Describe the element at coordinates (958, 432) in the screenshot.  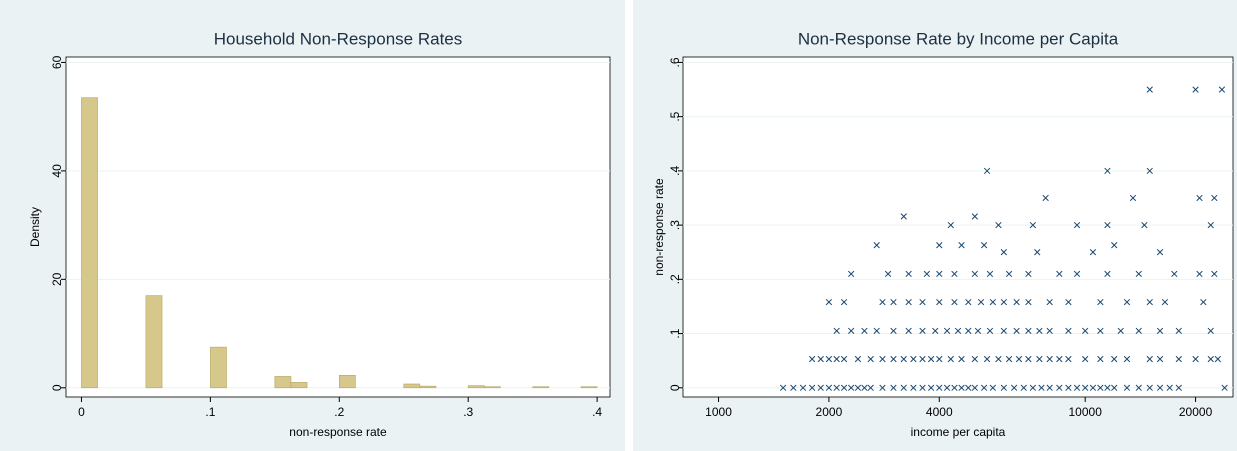
I see `x-axis-label: income per capita` at that location.